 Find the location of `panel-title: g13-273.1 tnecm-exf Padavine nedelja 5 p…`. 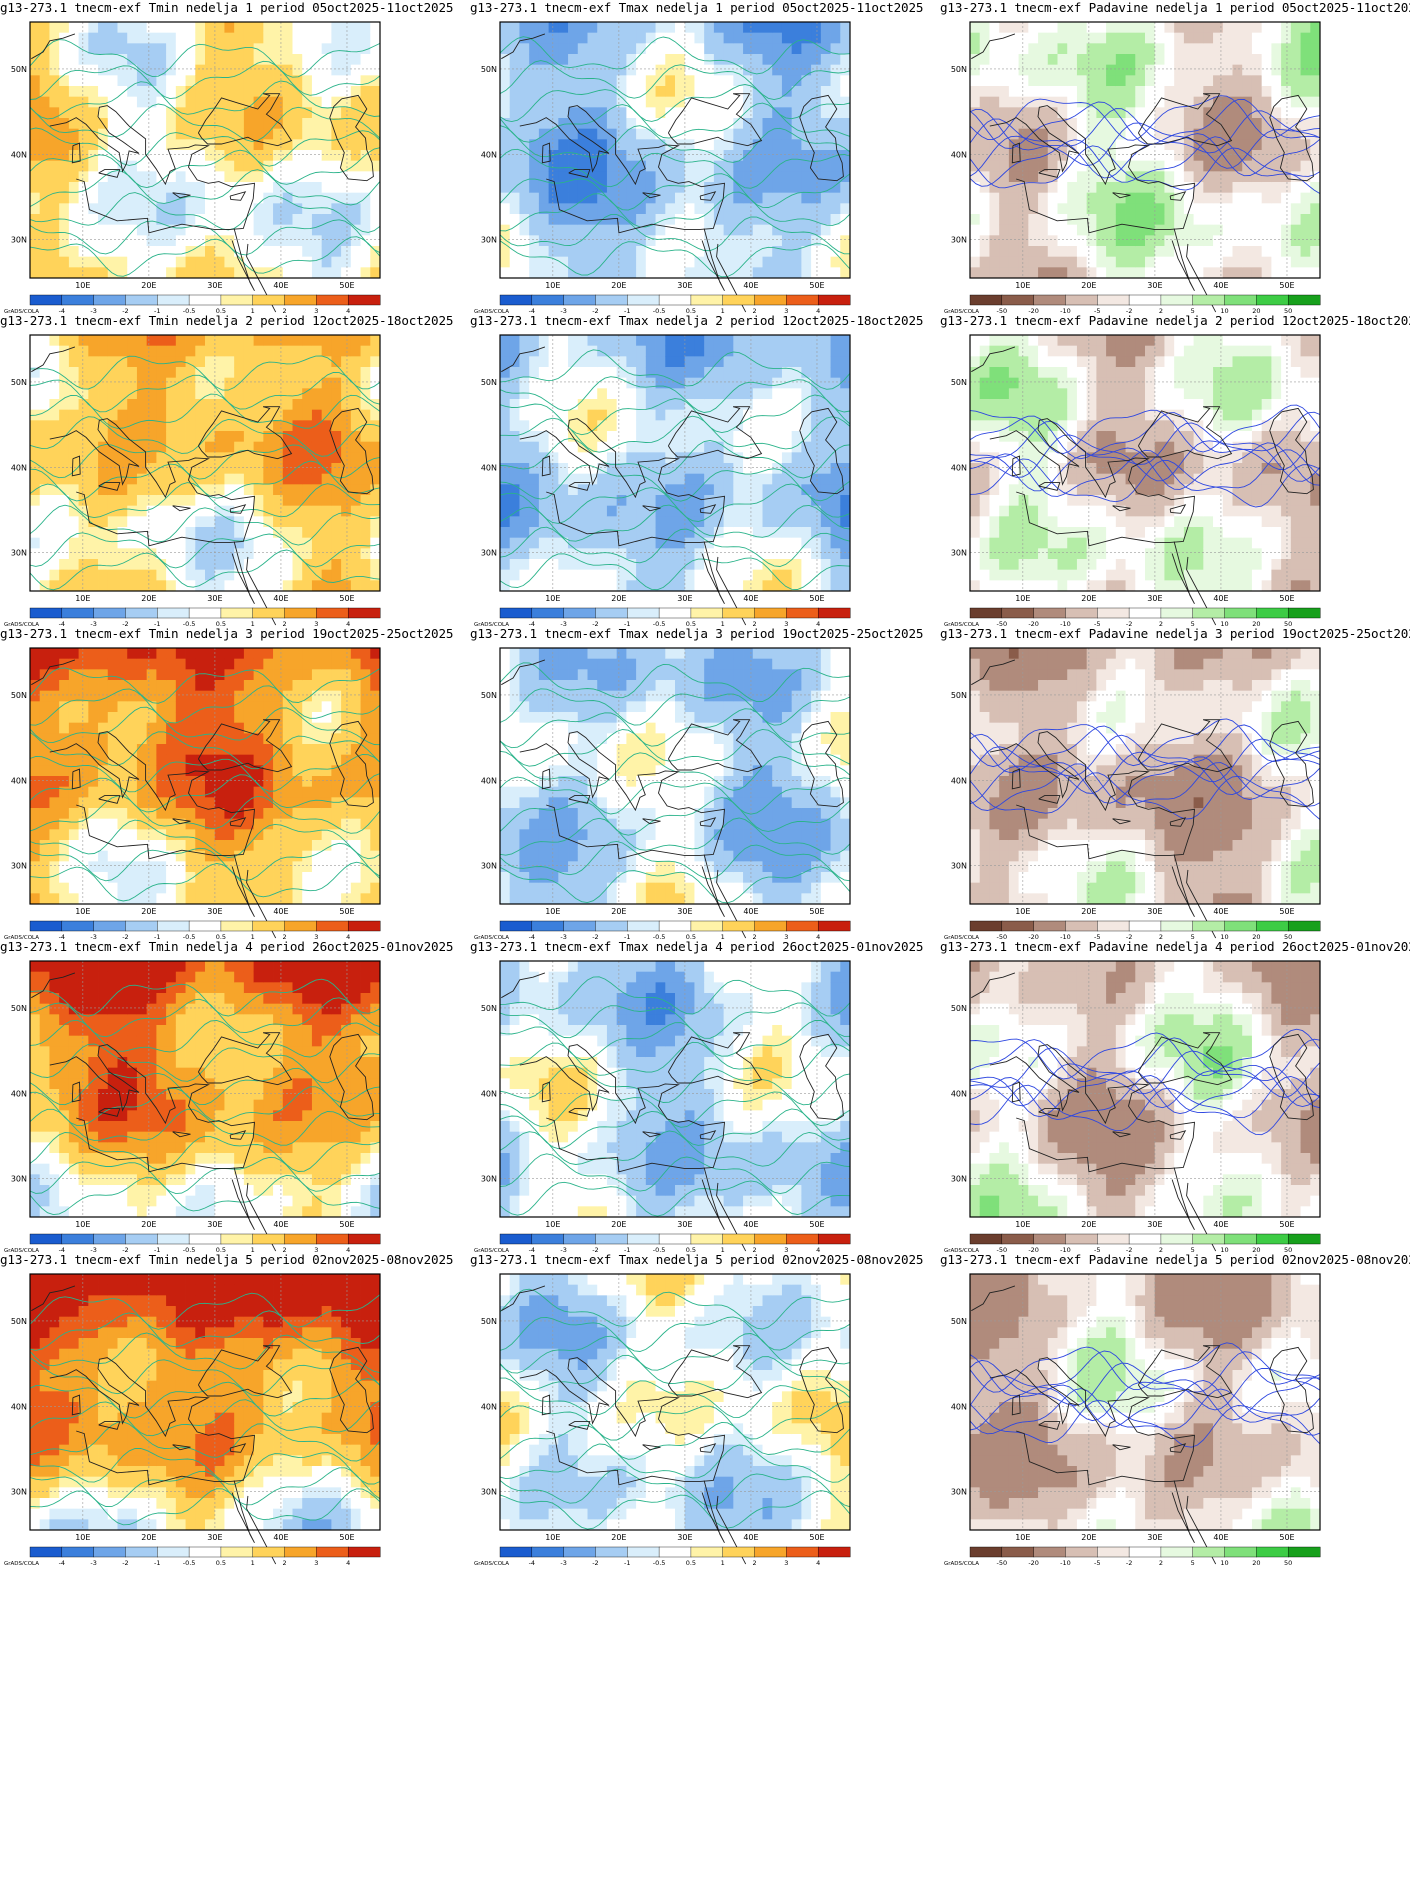

panel-title: g13-273.1 tnecm-exf Padavine nedelja 5 p… is located at coordinates (1175, 1259).